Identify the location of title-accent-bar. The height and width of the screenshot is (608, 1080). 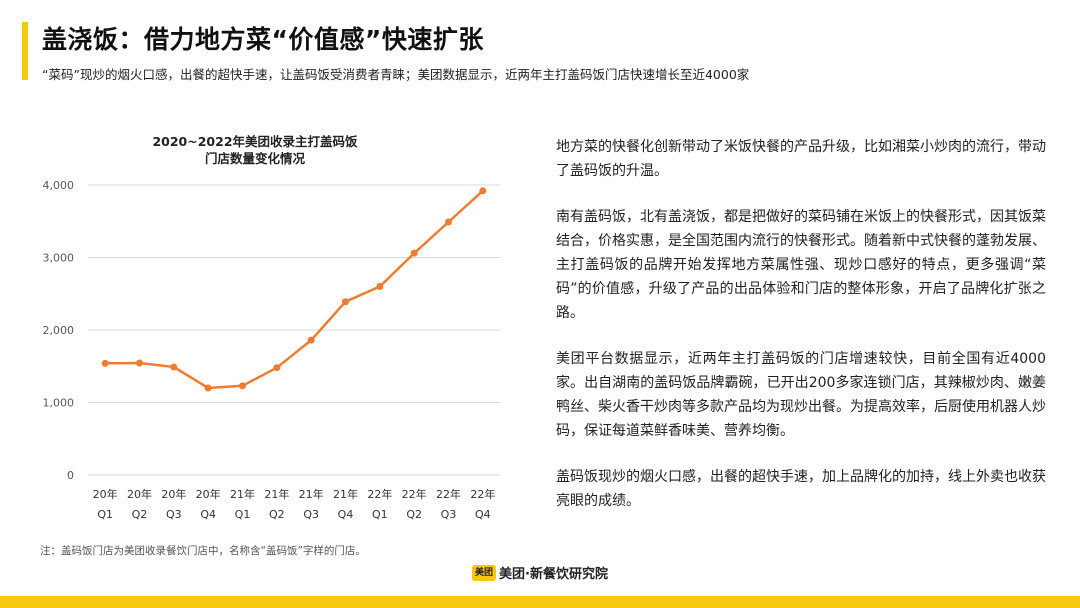
(25, 51).